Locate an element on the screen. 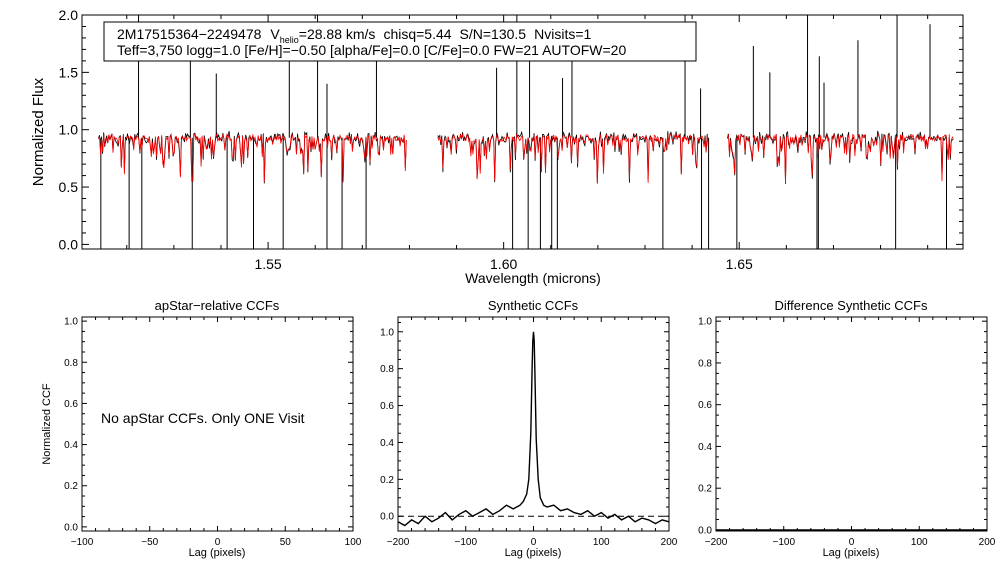  apstar-ccf-x-axis-label: Lag (pixels) is located at coordinates (217, 553).